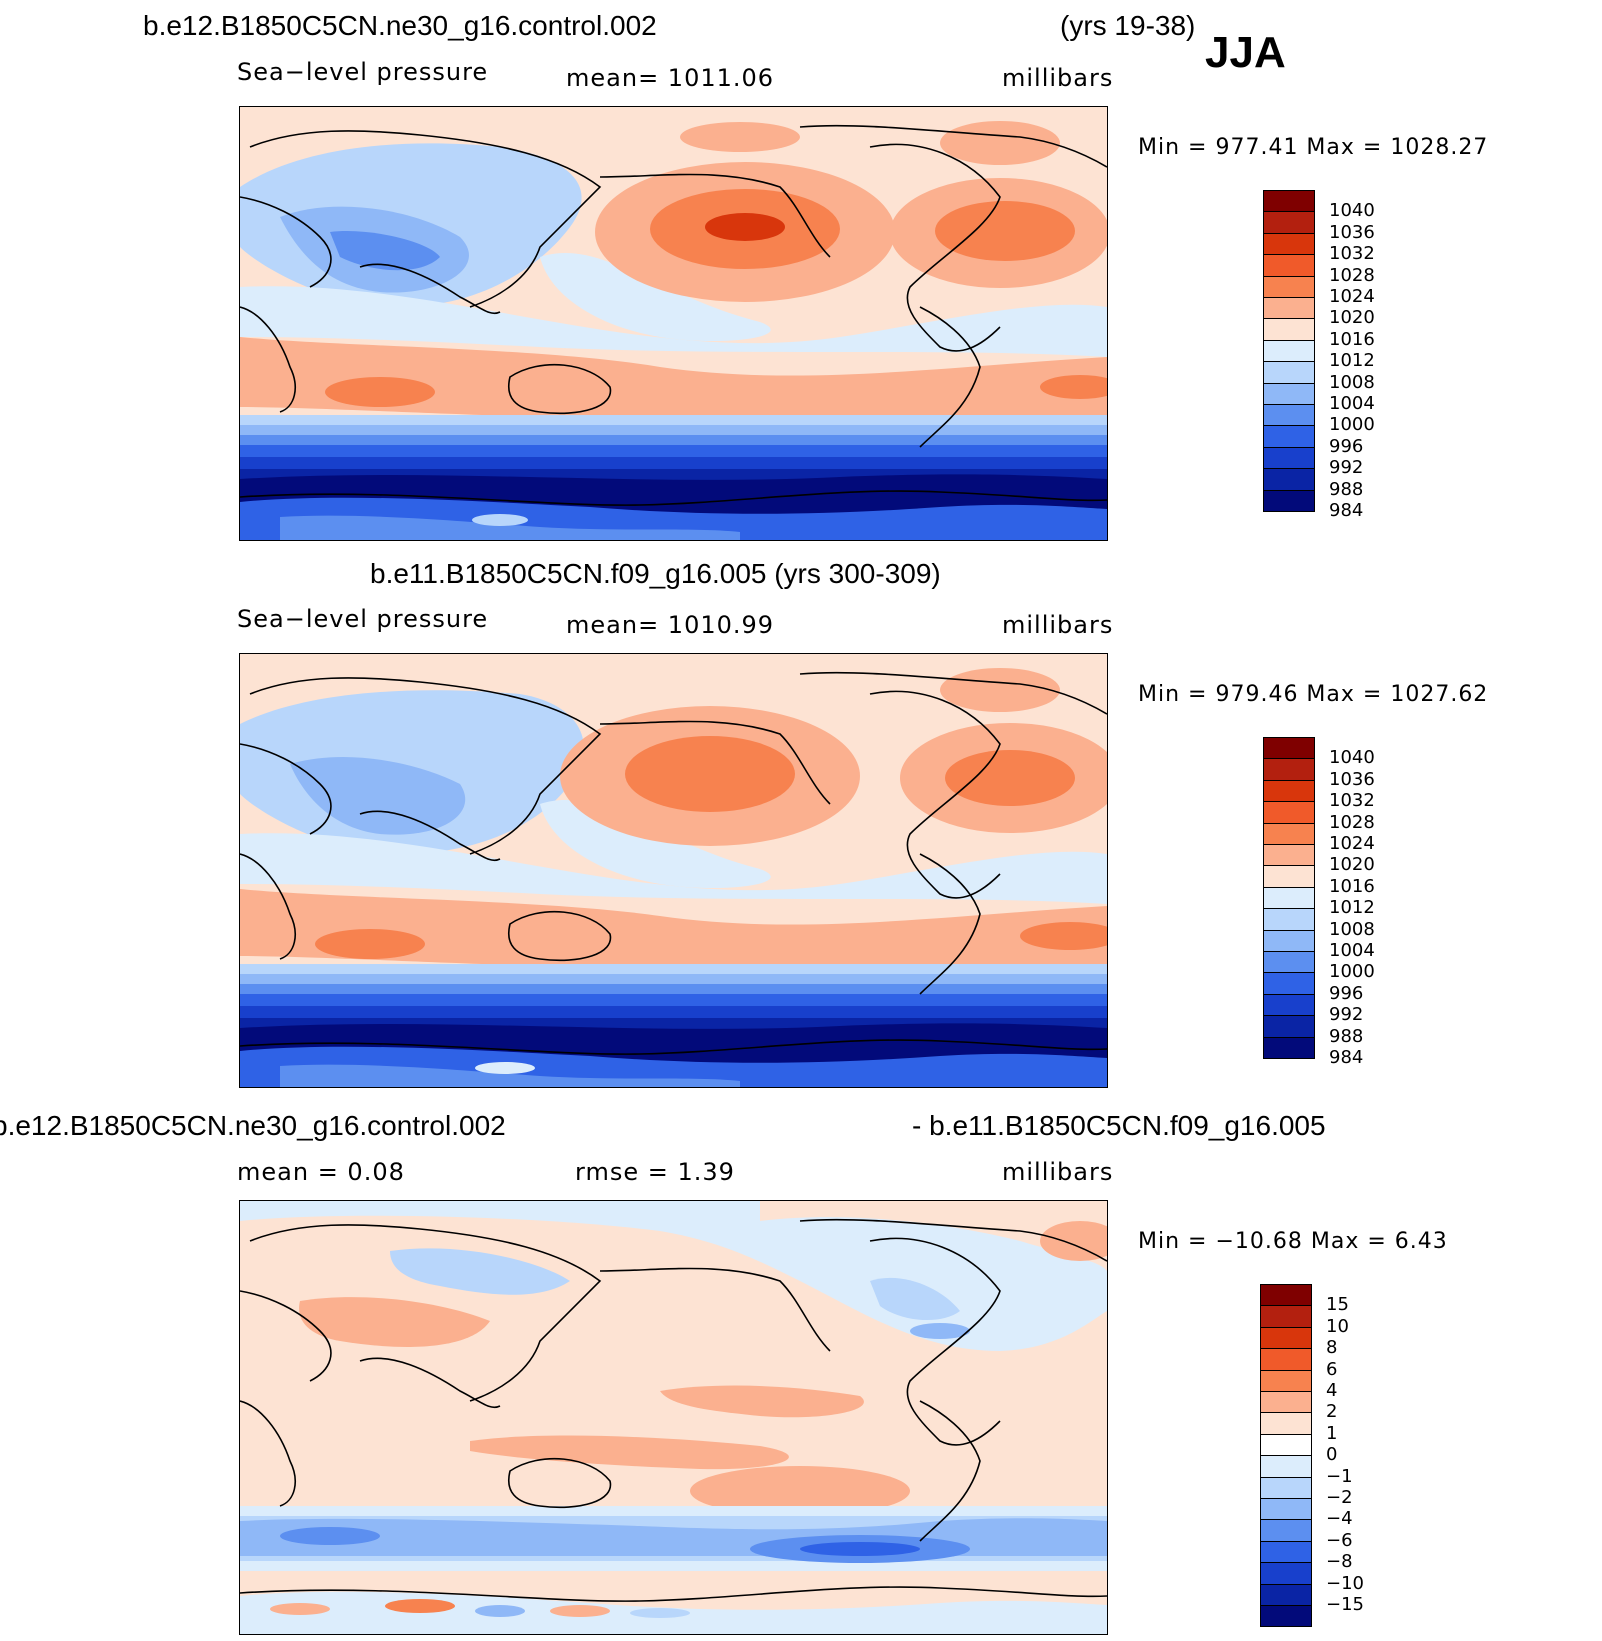 The image size is (1602, 1641). I want to click on colorbar-label: −6, so click(1339, 1540).